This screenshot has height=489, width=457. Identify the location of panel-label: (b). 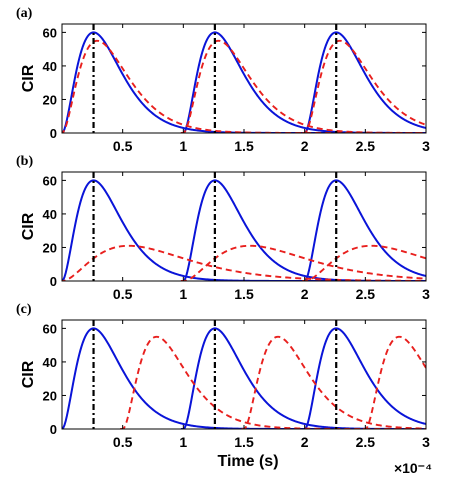
(24, 161).